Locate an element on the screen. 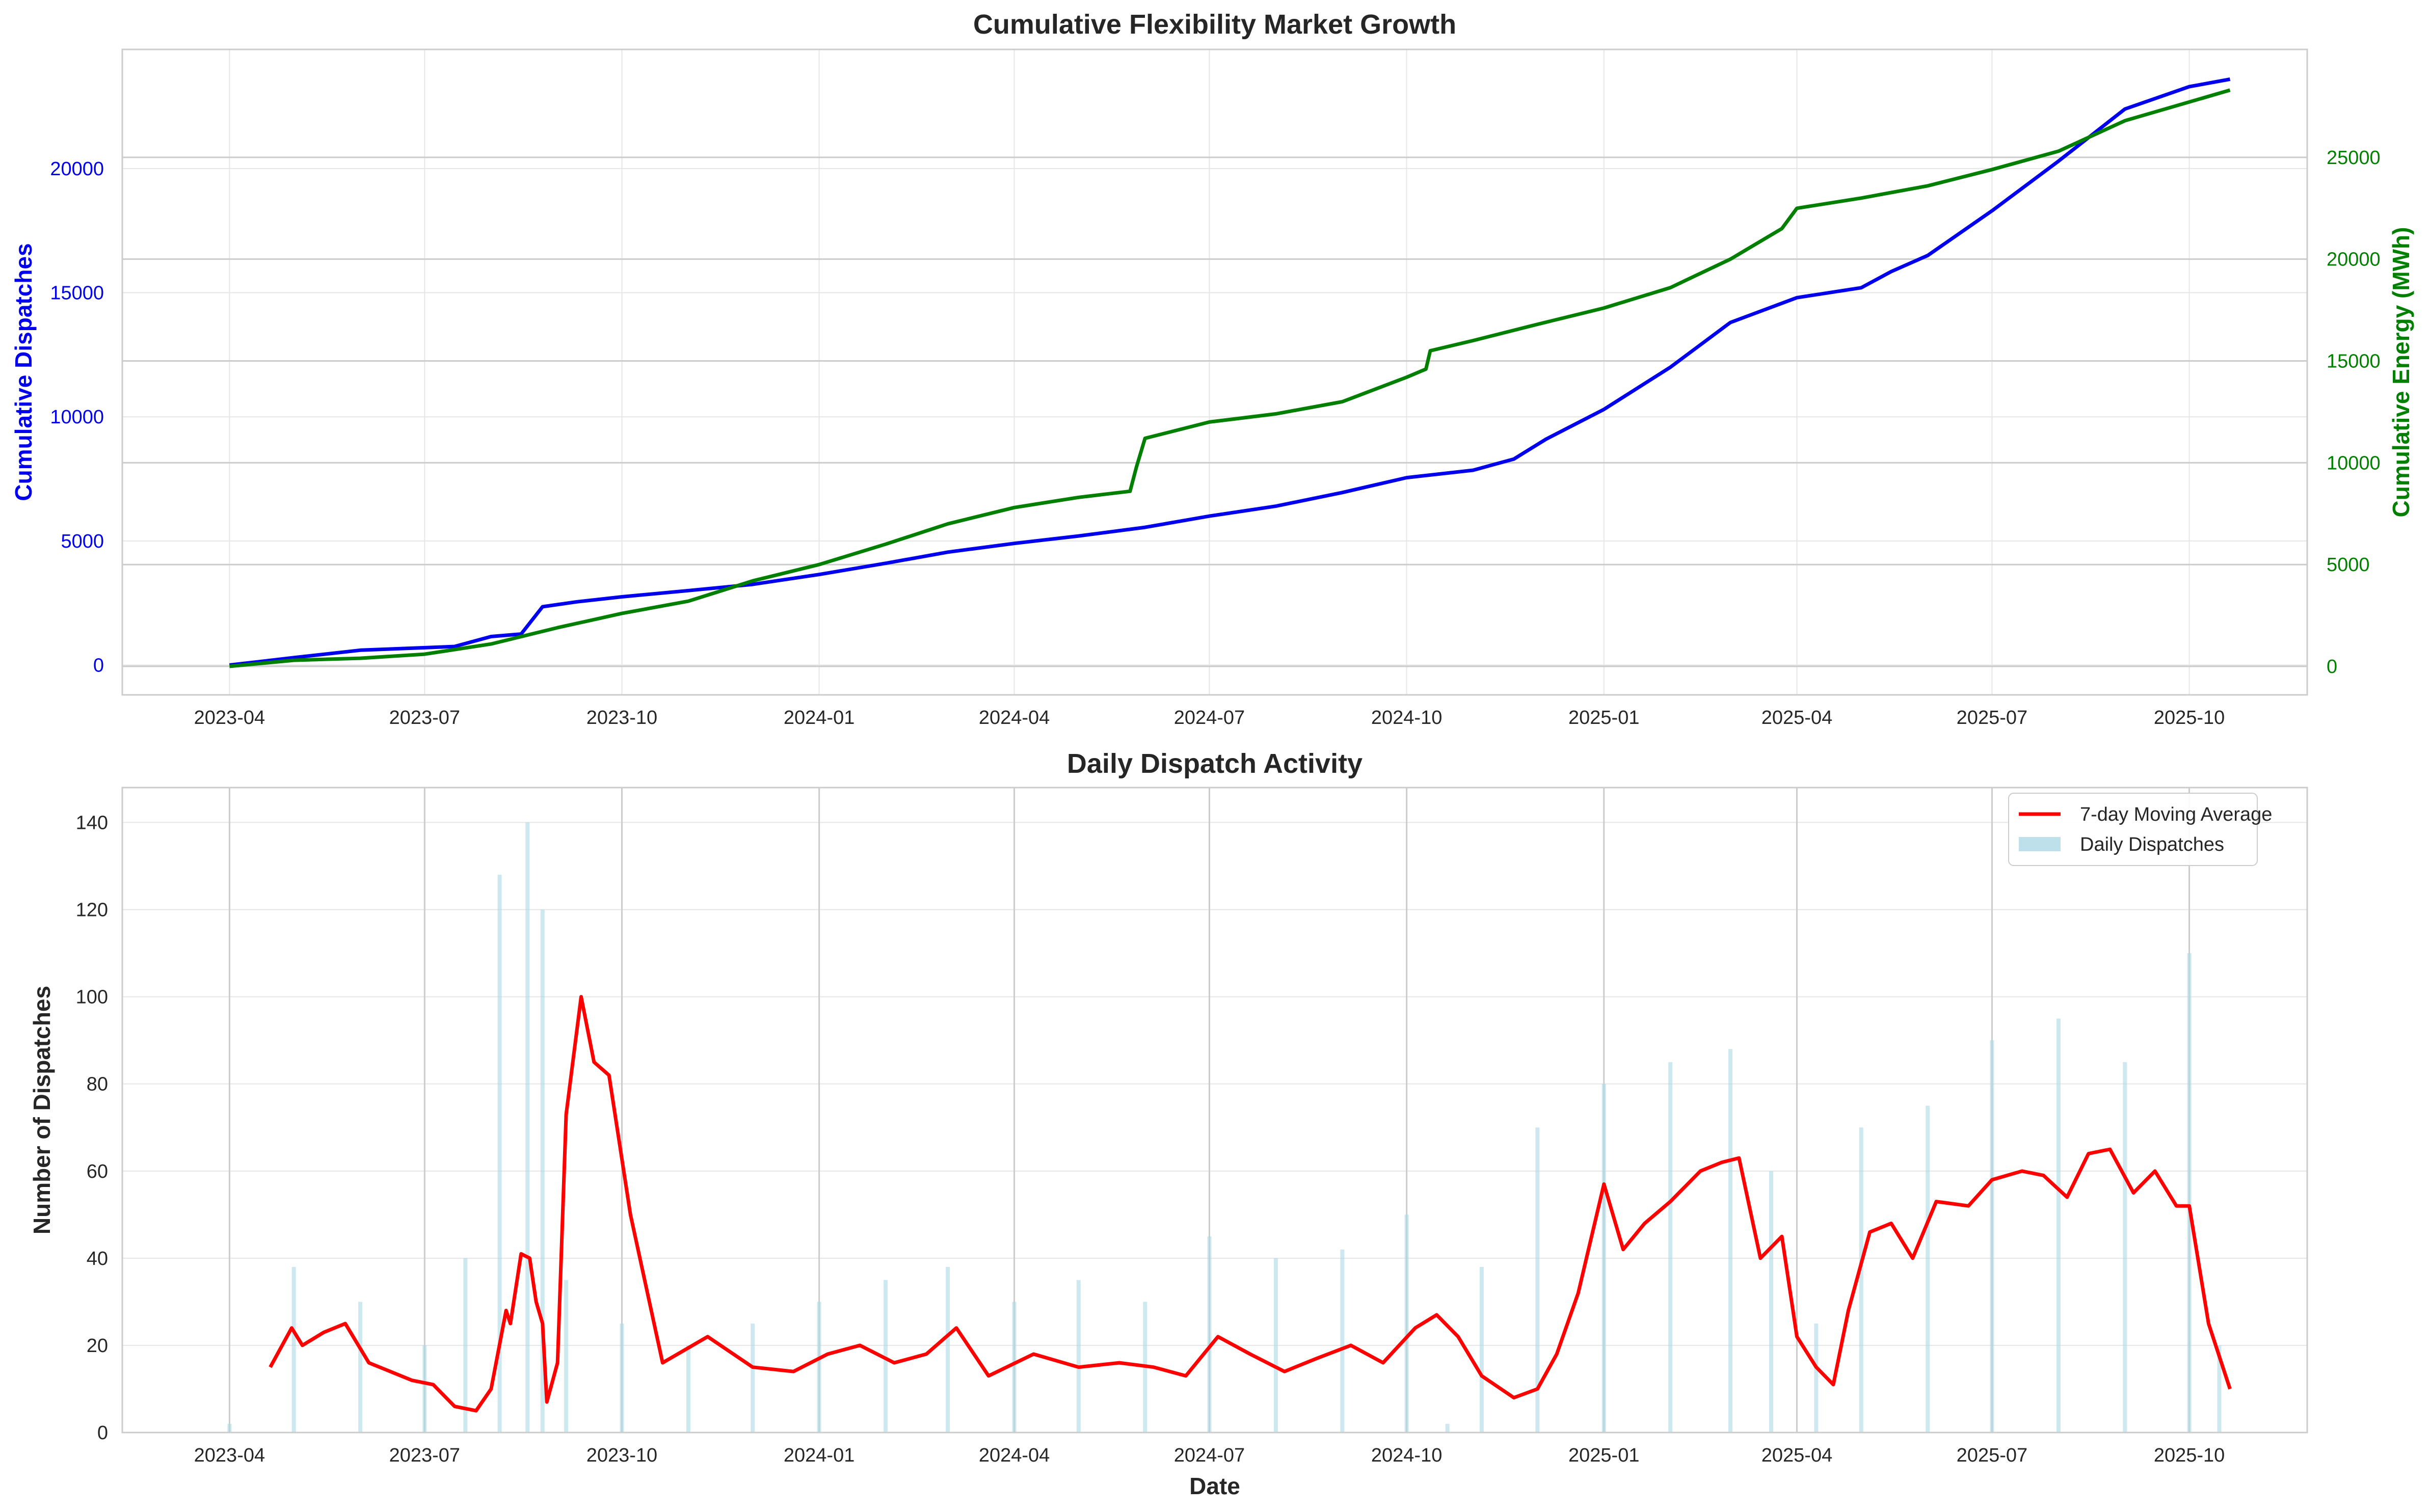 This screenshot has width=2430, height=1512. chart-title: Daily Dispatch Activity is located at coordinates (1215, 763).